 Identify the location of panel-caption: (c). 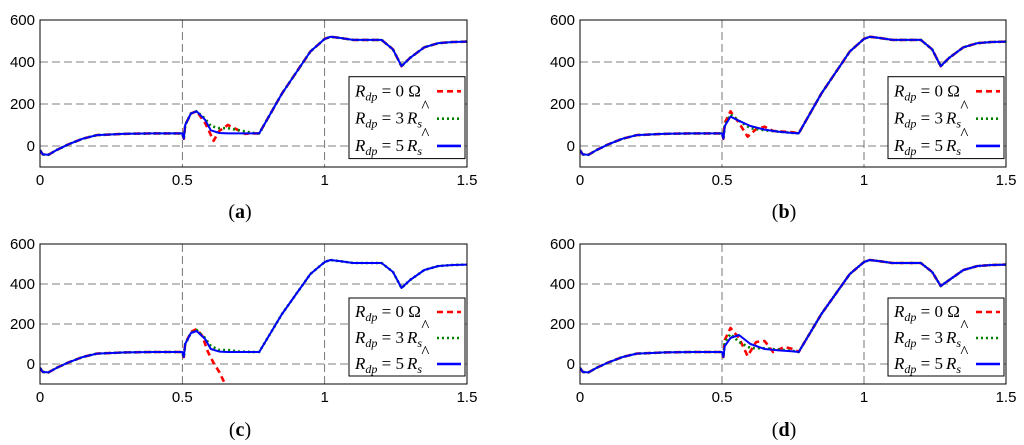
(240, 430).